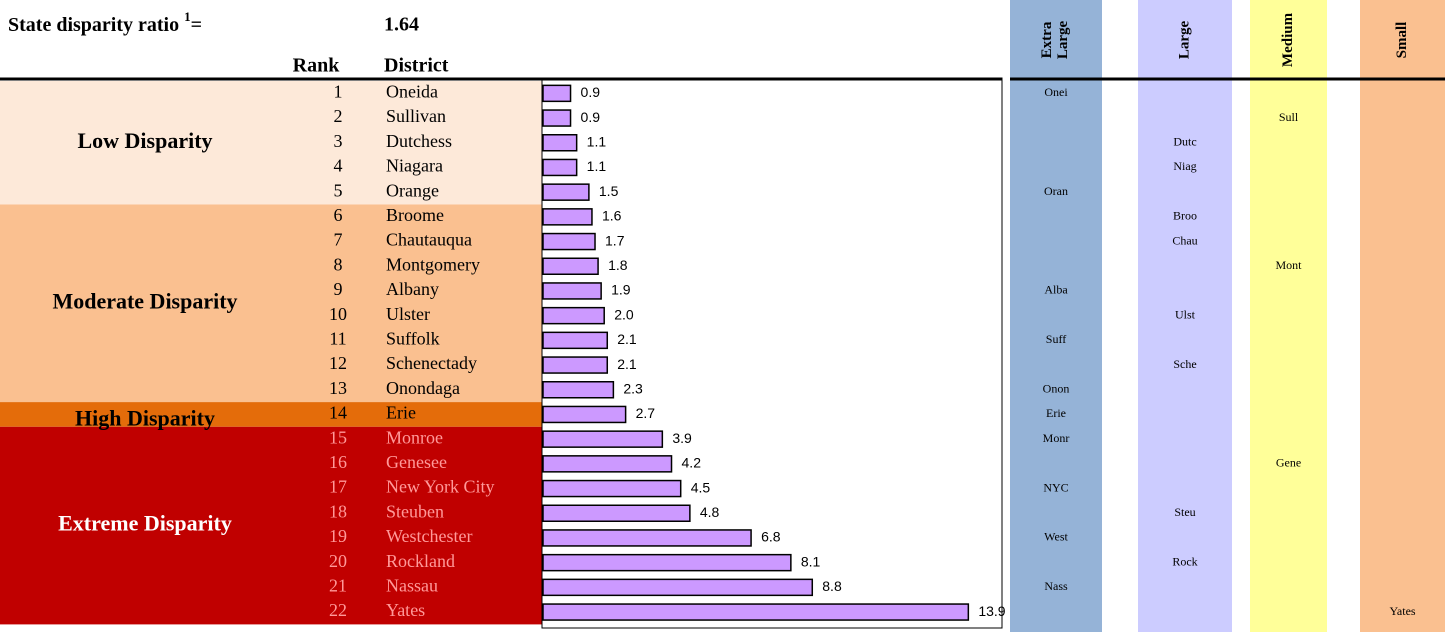  What do you see at coordinates (1056, 92) in the screenshot?
I see `size-abbrev: Onei` at bounding box center [1056, 92].